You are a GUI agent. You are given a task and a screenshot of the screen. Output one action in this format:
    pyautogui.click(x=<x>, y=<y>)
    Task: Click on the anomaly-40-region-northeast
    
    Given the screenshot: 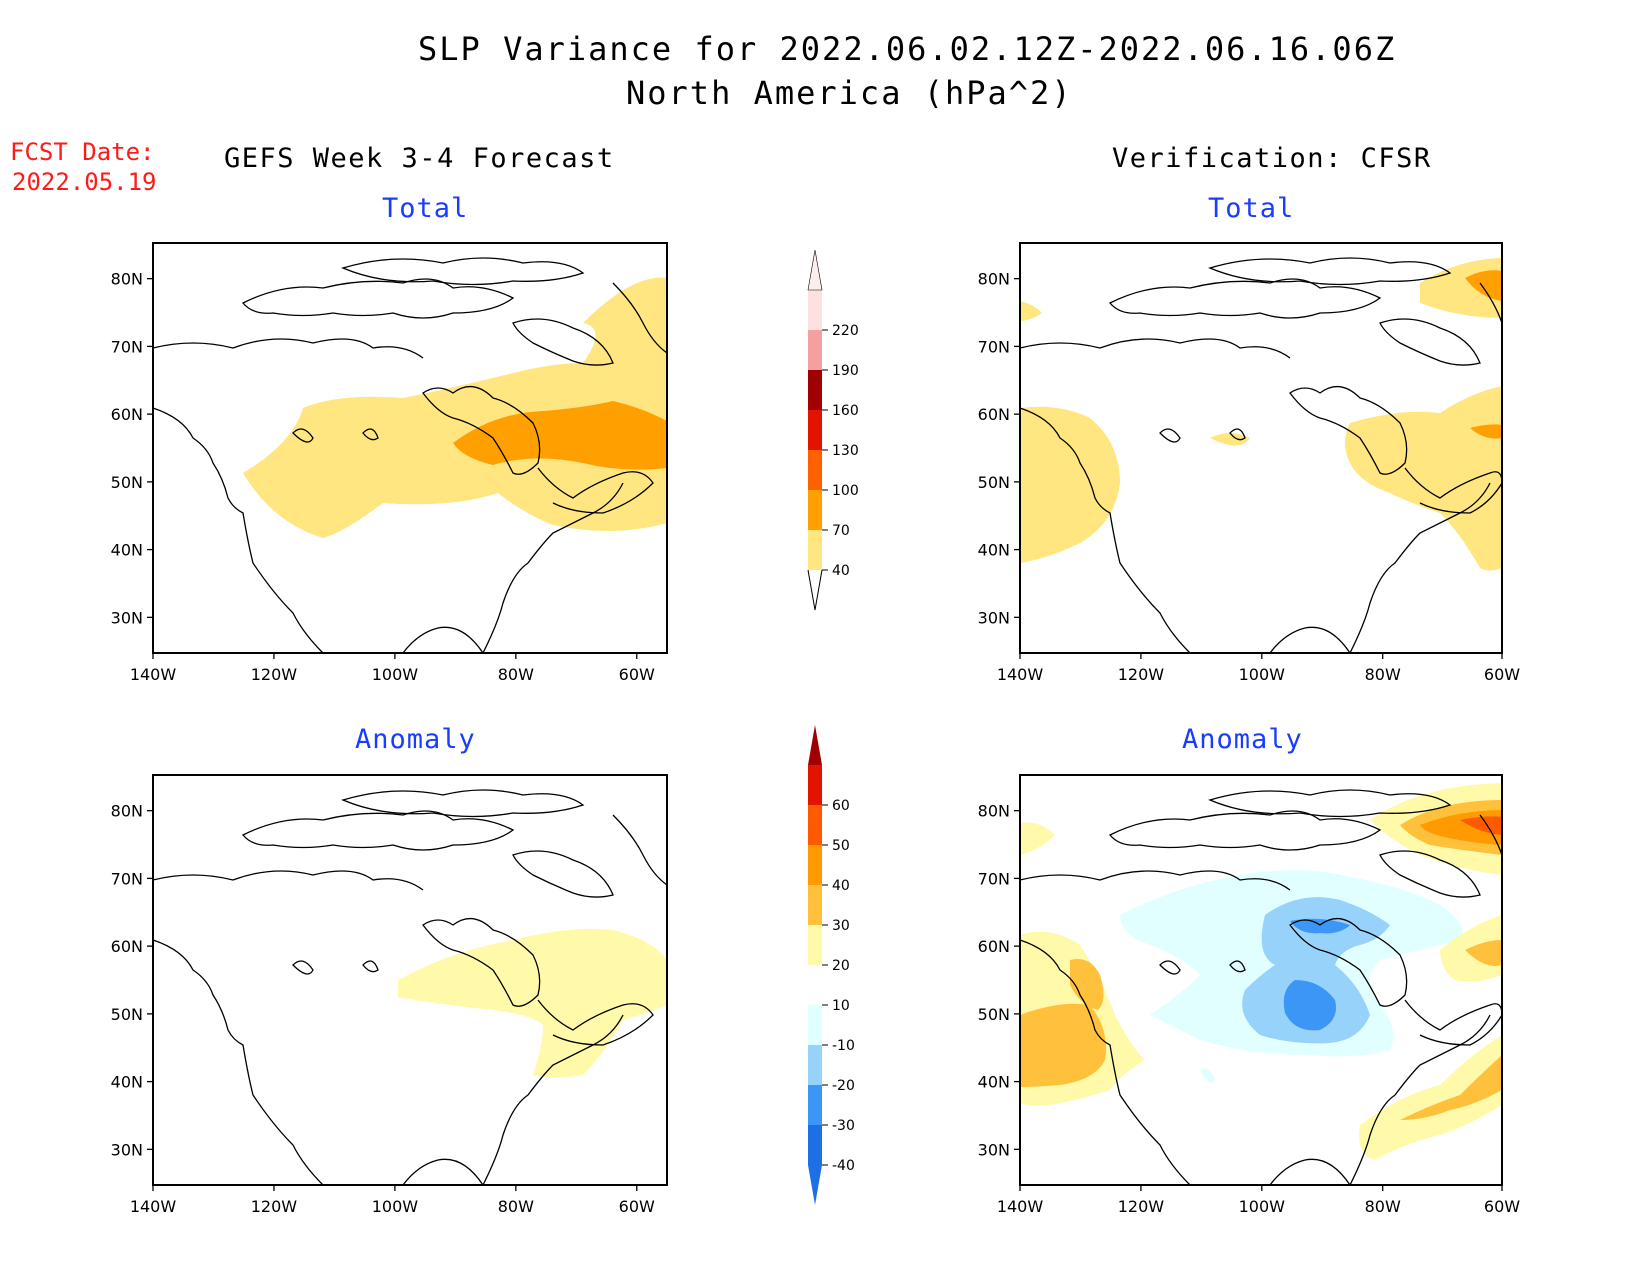 What is the action you would take?
    pyautogui.click(x=1481, y=825)
    